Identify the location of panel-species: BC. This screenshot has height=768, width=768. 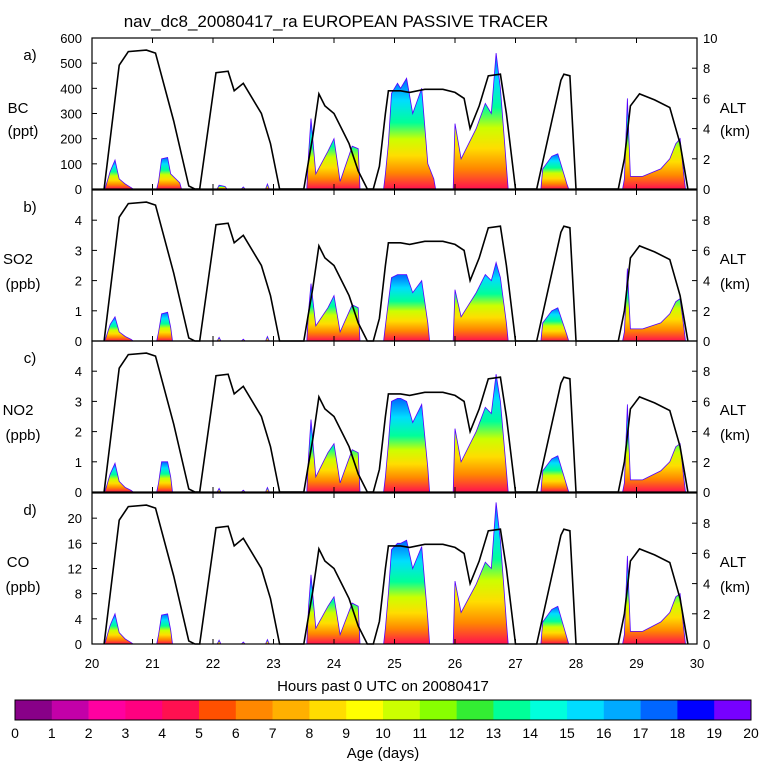
(18, 108).